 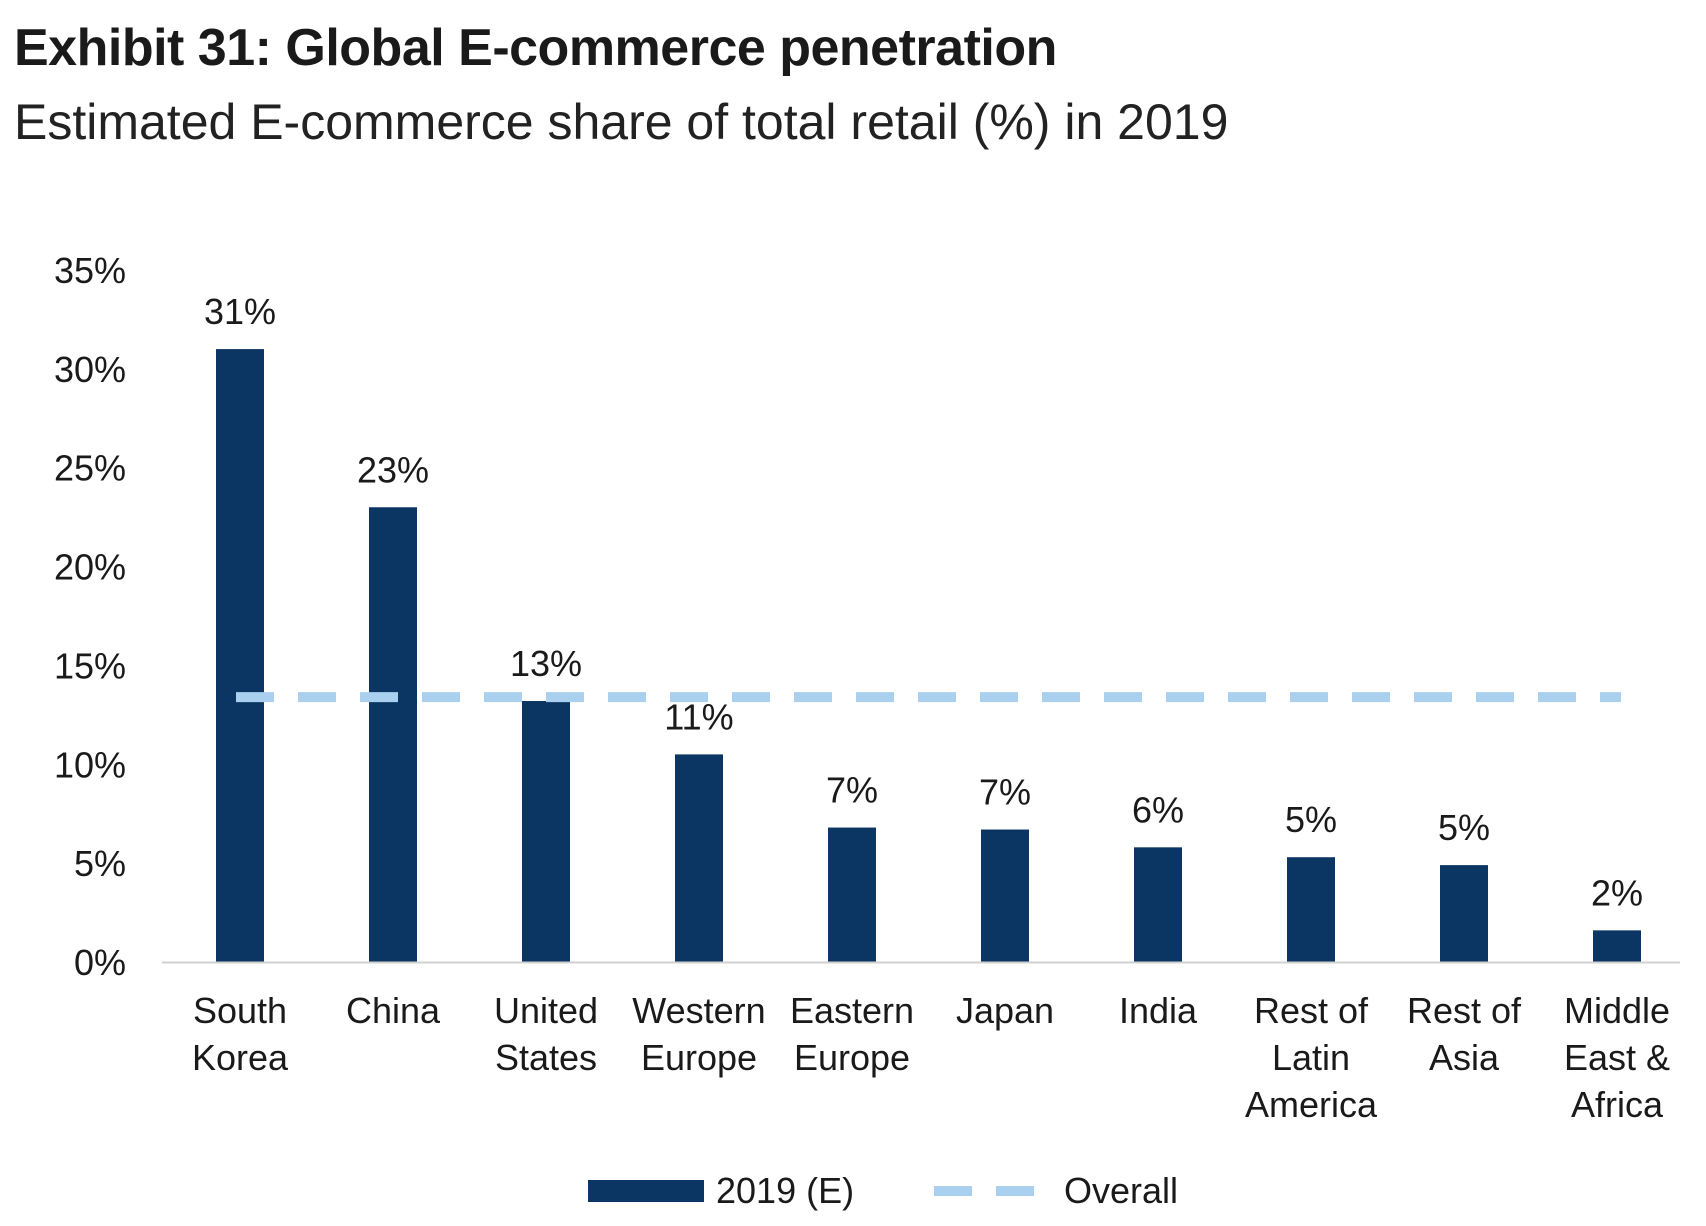 I want to click on category-label-line: India, so click(x=1158, y=1010).